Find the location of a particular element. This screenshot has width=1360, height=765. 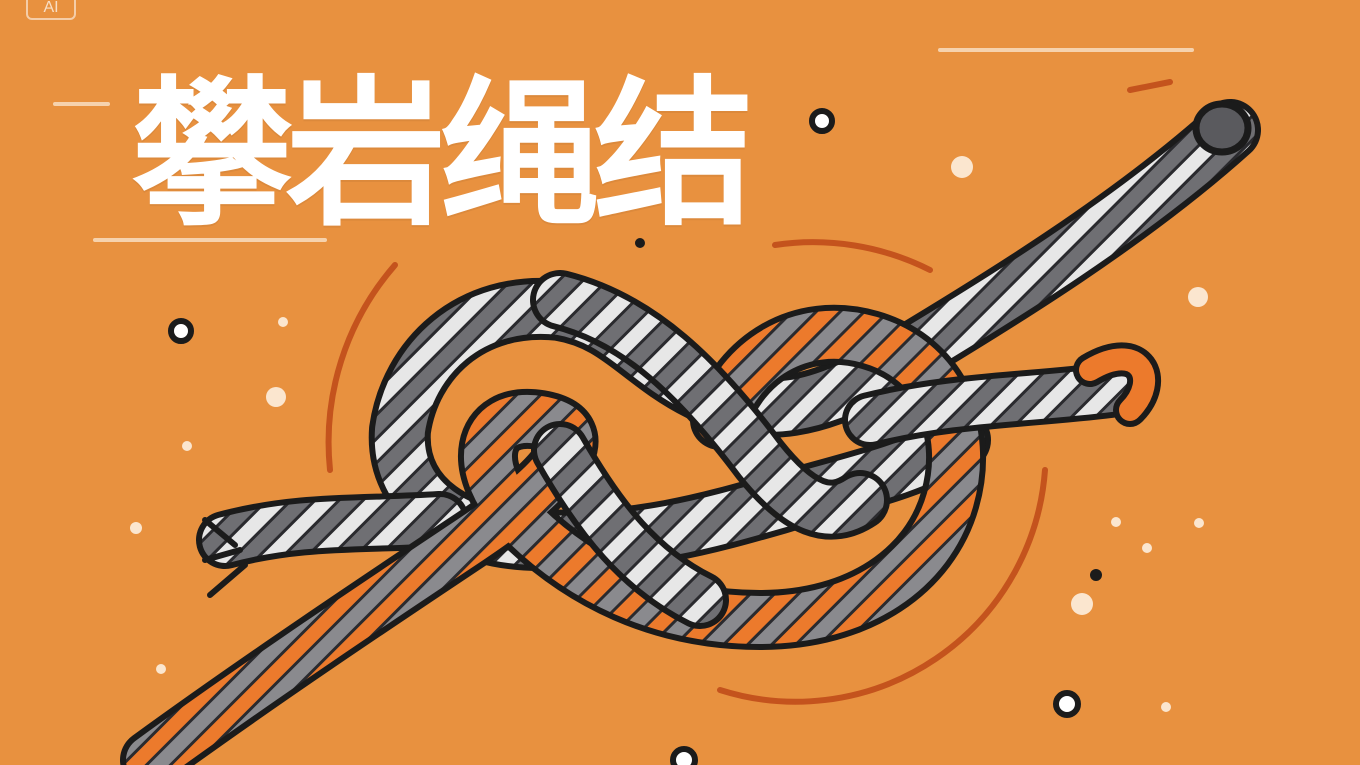

rope-tail-loop-fill is located at coordinates (1117, 384).